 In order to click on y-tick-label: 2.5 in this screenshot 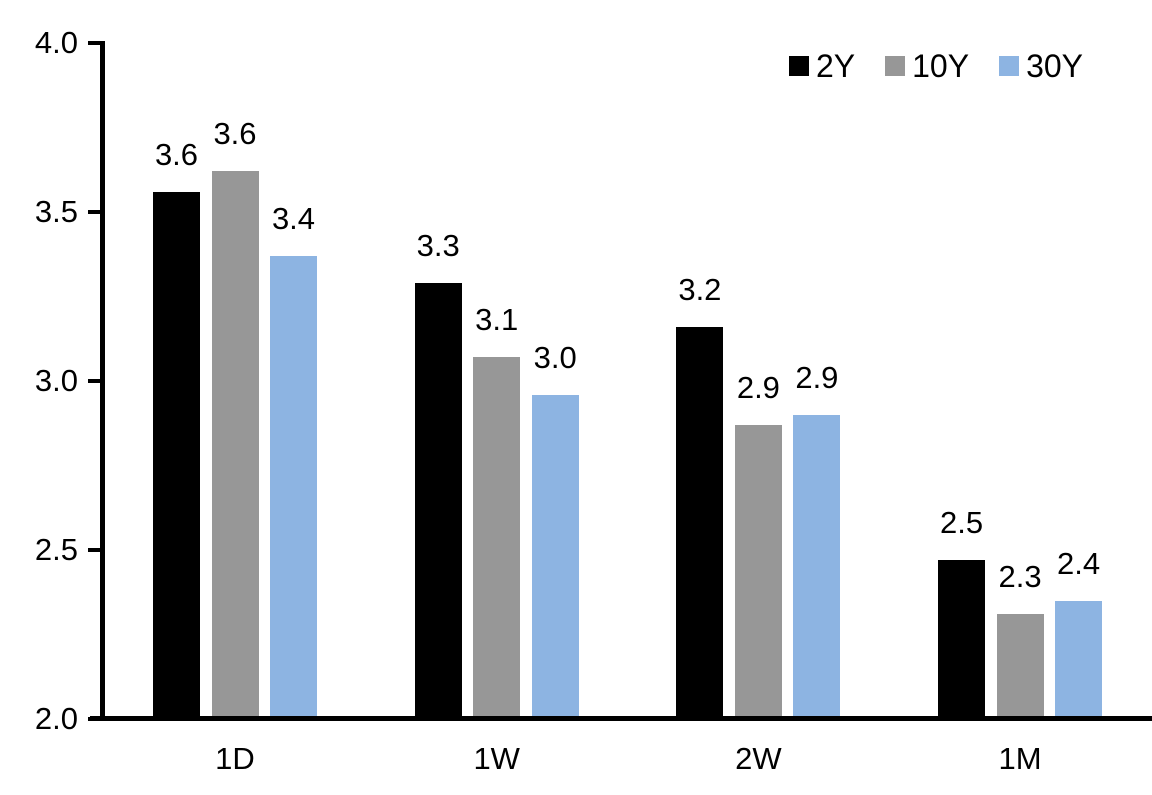, I will do `click(56, 549)`.